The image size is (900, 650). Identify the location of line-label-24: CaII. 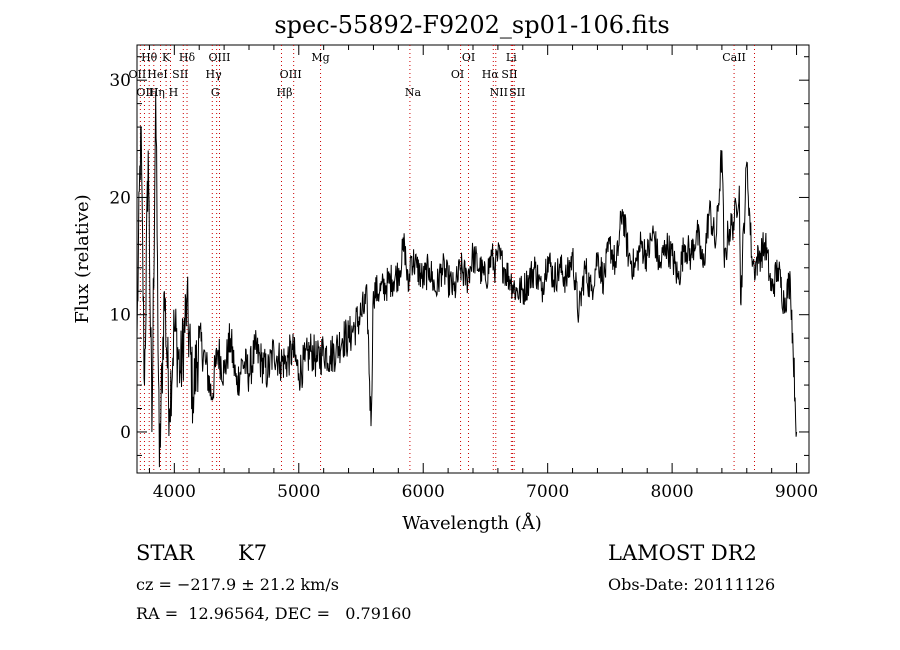
(6, 1).